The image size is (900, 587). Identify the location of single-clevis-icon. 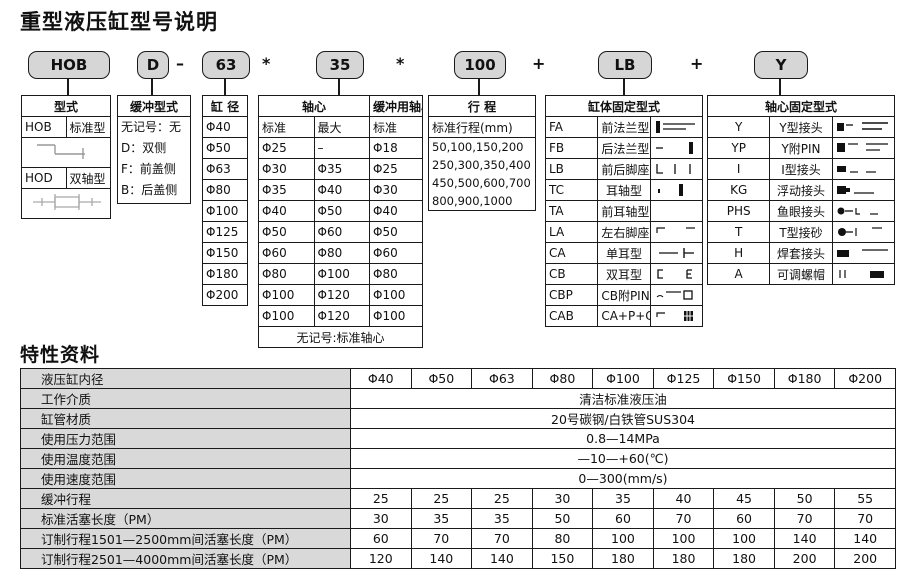
(676, 253).